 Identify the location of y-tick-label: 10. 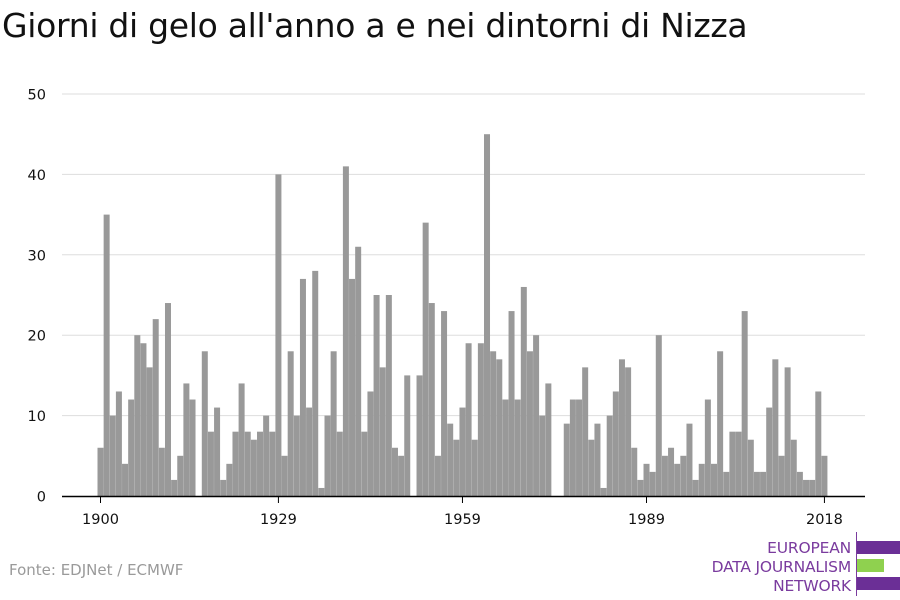
(37, 417).